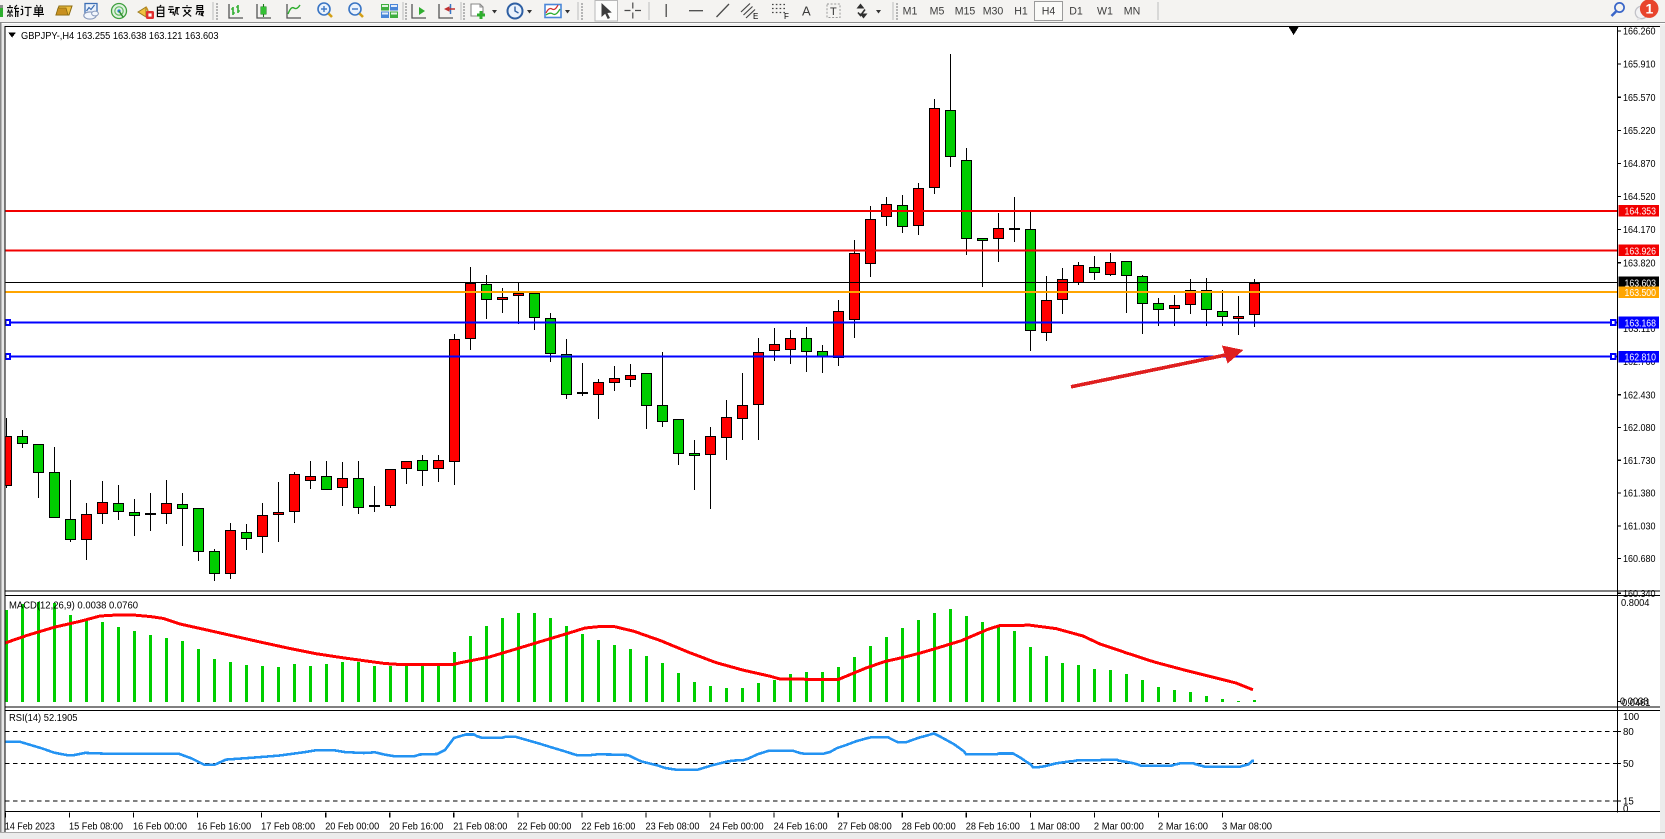 This screenshot has height=839, width=1665. What do you see at coordinates (1049, 12) in the screenshot?
I see `svg-text: H4` at bounding box center [1049, 12].